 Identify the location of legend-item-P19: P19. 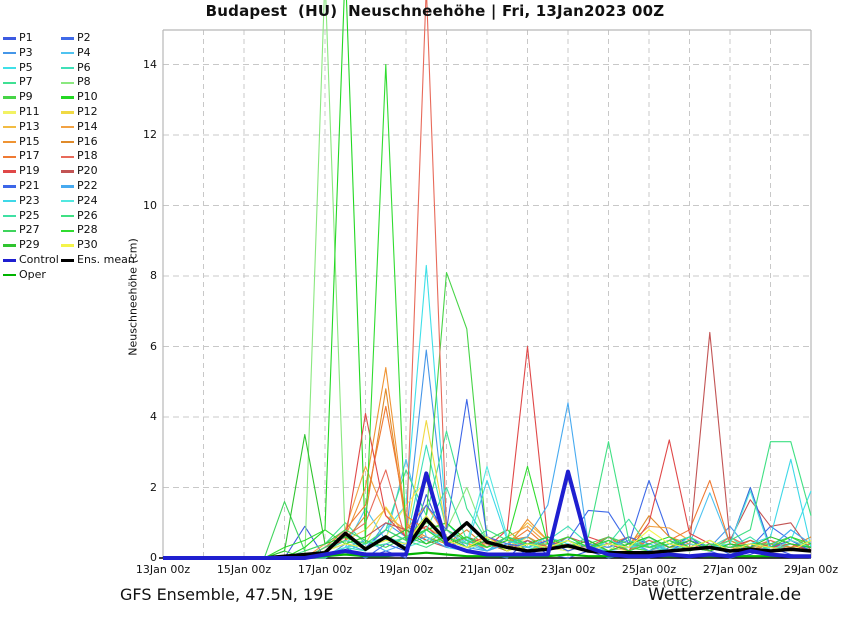
(32, 171).